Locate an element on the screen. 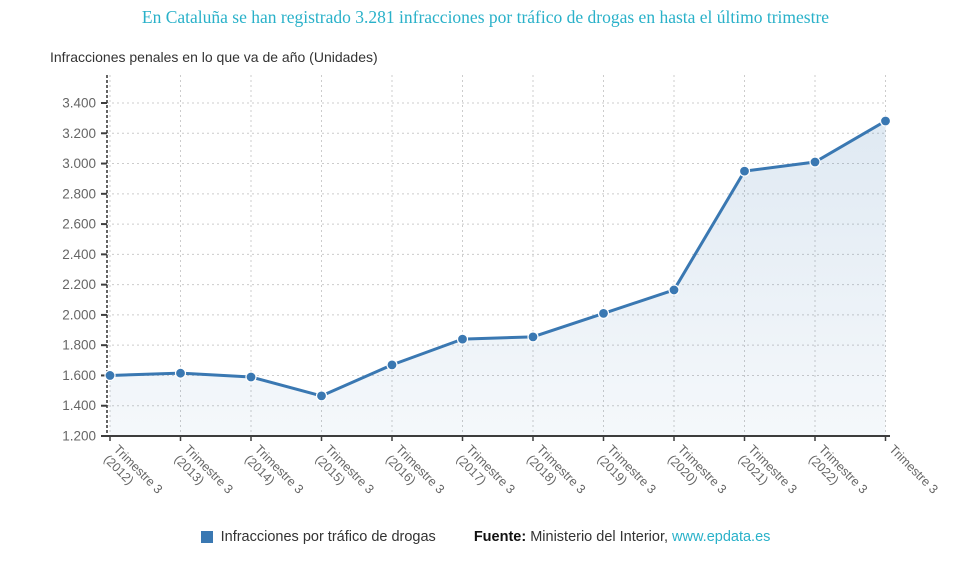 The height and width of the screenshot is (566, 971). y-axis-label: 2.800 is located at coordinates (79, 193).